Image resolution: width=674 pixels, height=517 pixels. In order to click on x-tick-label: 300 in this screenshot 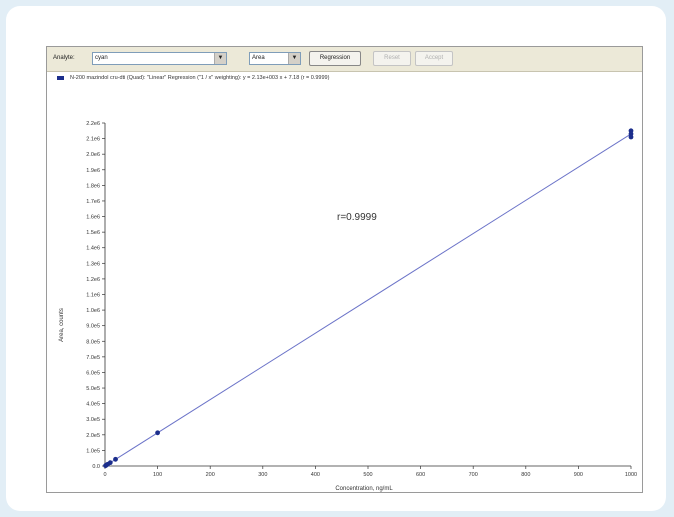, I will do `click(262, 475)`.